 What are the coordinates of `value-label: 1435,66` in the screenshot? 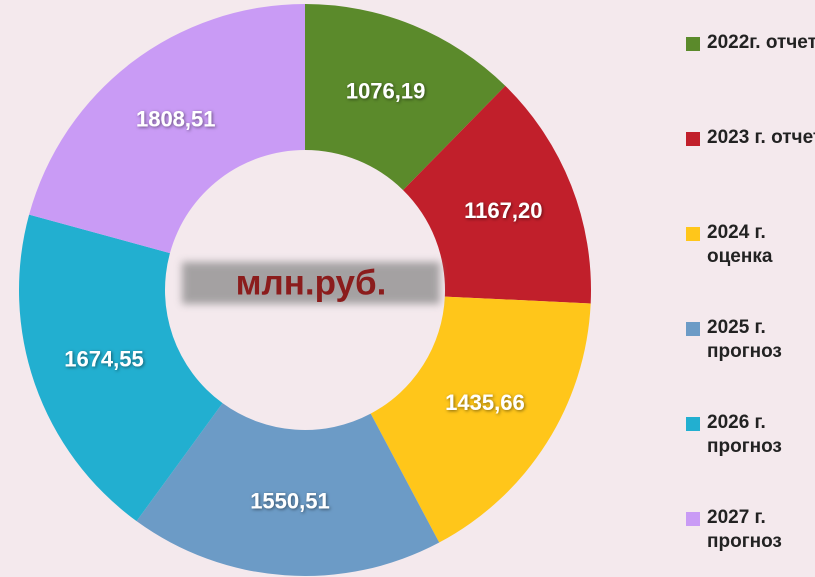 It's located at (485, 402).